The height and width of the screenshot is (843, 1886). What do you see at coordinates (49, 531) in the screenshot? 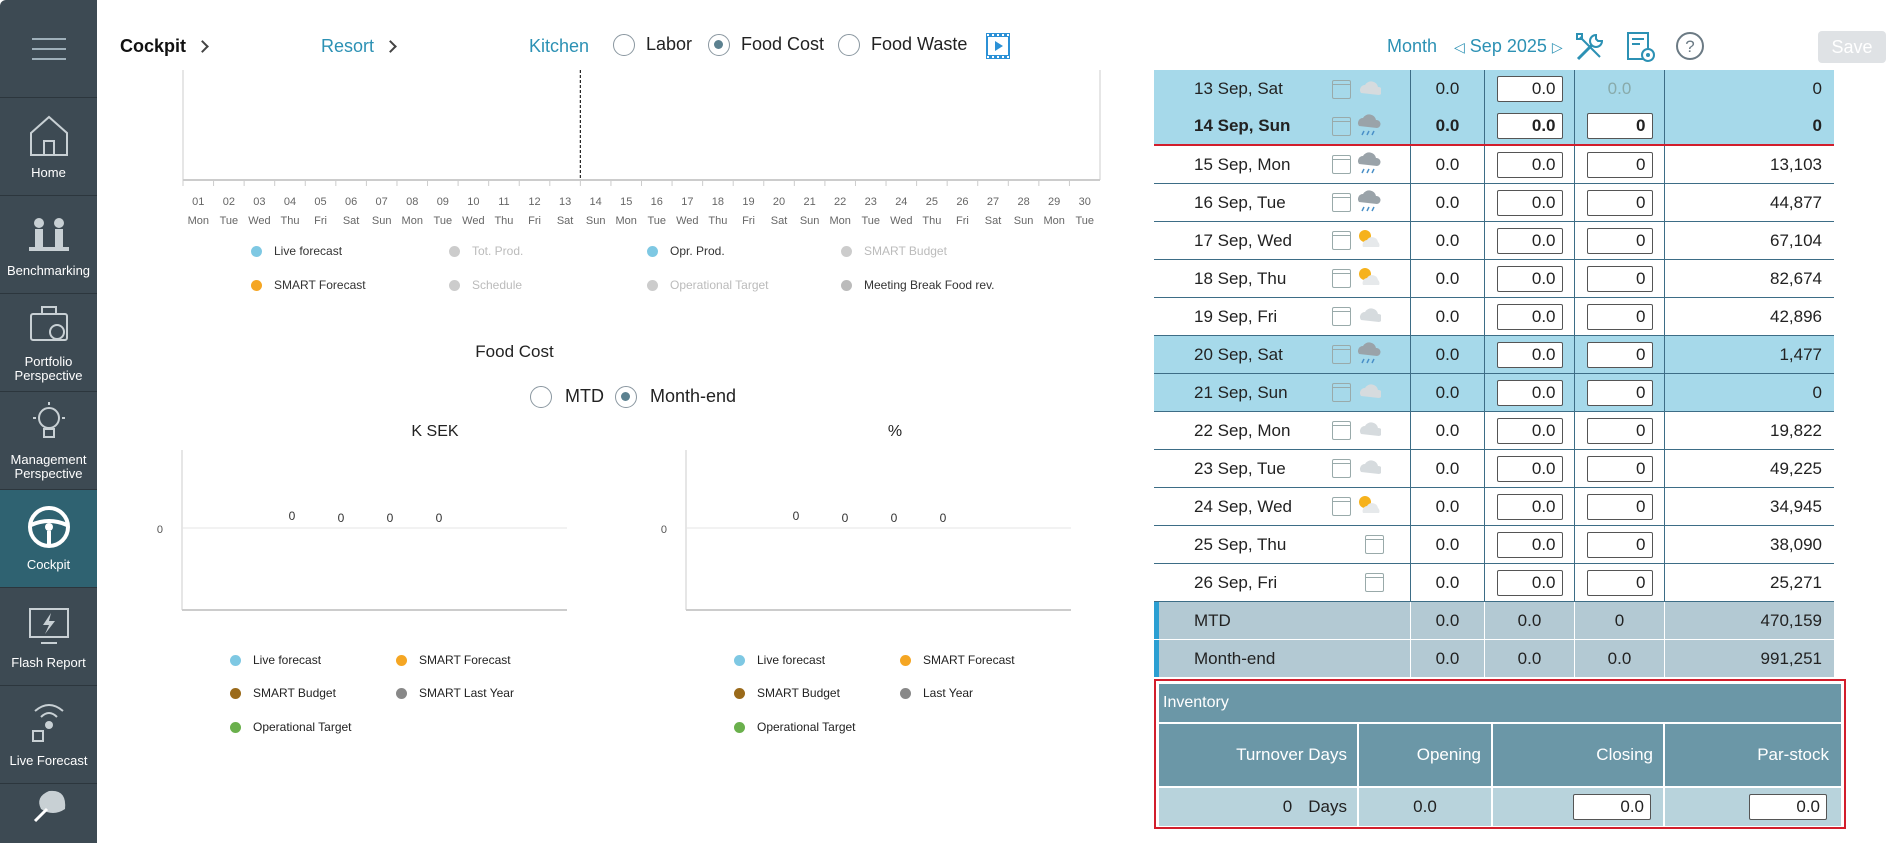
I see `steering-wheel-icon` at bounding box center [49, 531].